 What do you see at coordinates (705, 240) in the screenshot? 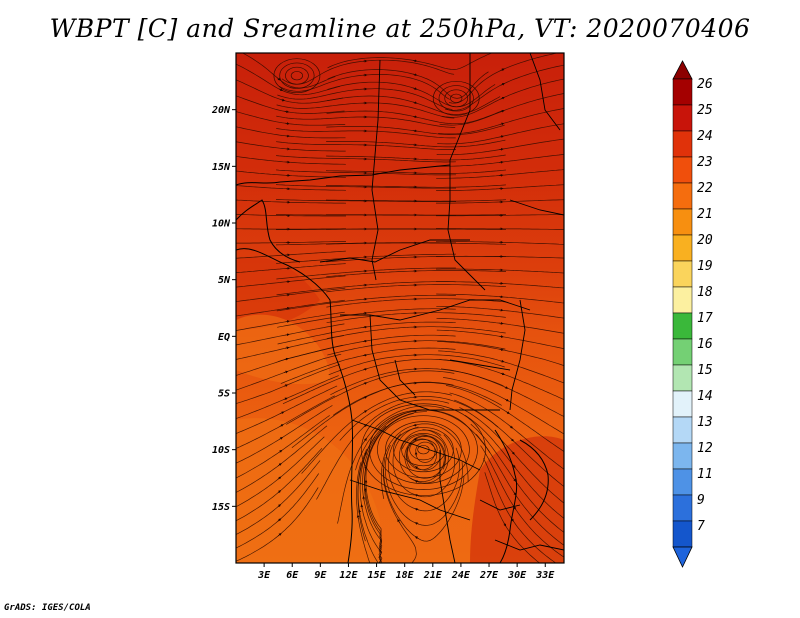
I see `colorbar-label: 20` at bounding box center [705, 240].